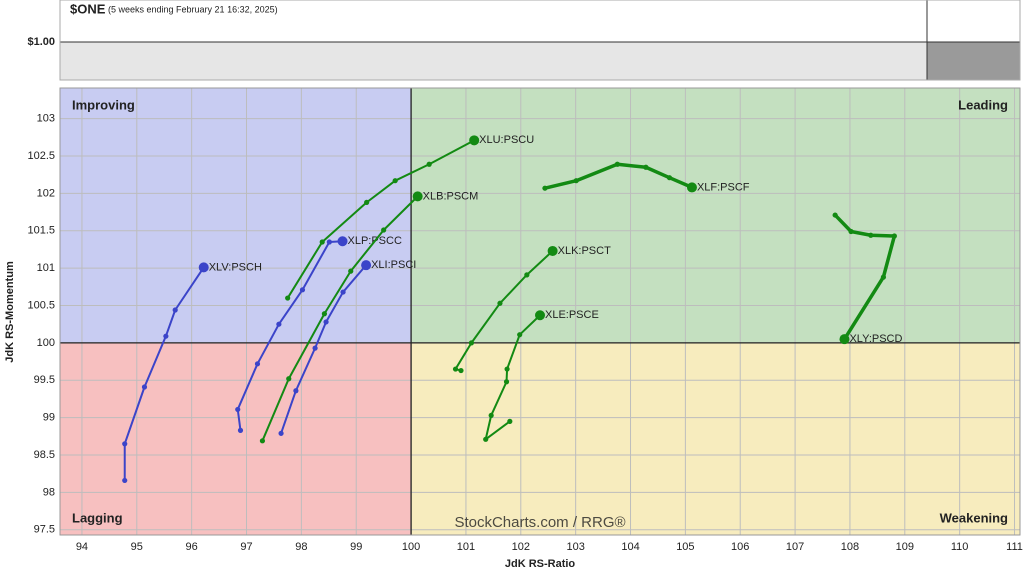  I want to click on x-tick-label: 99, so click(356, 547).